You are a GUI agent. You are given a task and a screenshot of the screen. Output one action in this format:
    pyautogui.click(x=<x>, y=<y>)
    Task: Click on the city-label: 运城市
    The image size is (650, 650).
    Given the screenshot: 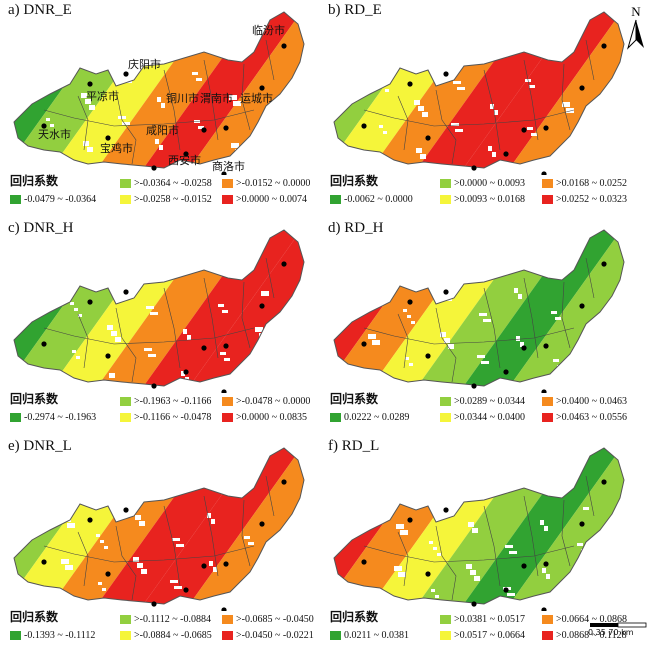 What is the action you would take?
    pyautogui.click(x=256, y=98)
    